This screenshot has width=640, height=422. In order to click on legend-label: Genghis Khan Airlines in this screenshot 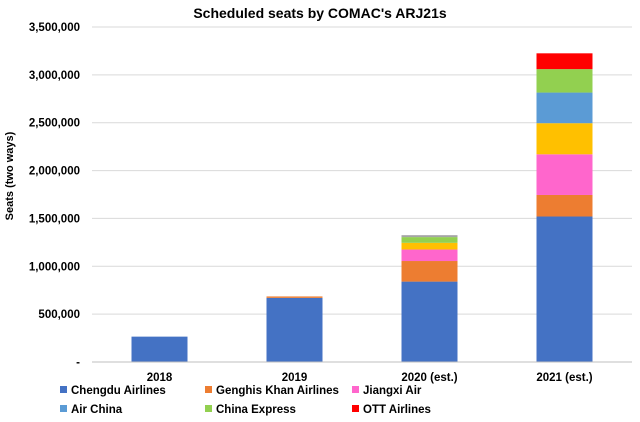, I will do `click(277, 391)`.